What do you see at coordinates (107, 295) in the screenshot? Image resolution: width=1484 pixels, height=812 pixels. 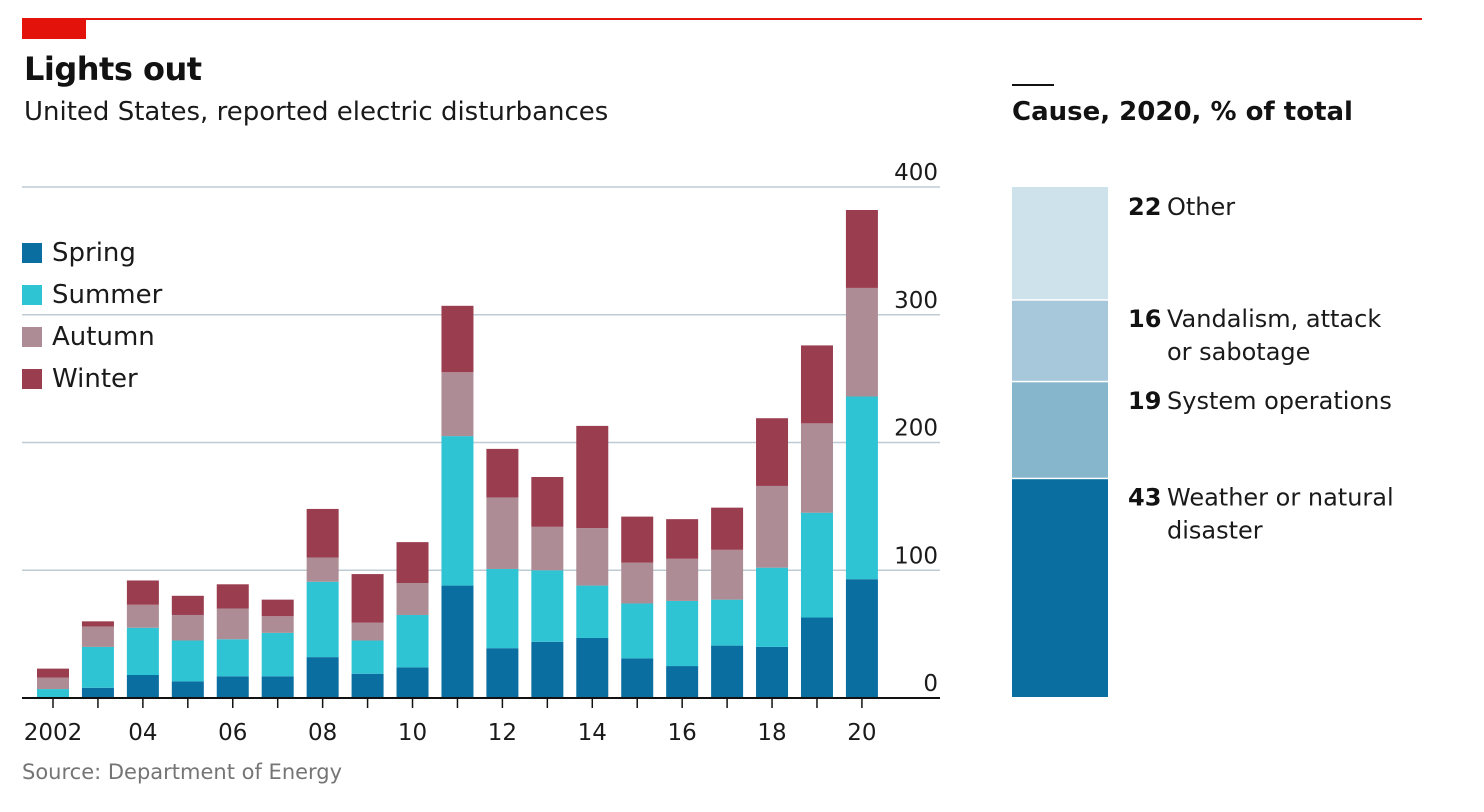 I see `legend-label-summer: Summer` at bounding box center [107, 295].